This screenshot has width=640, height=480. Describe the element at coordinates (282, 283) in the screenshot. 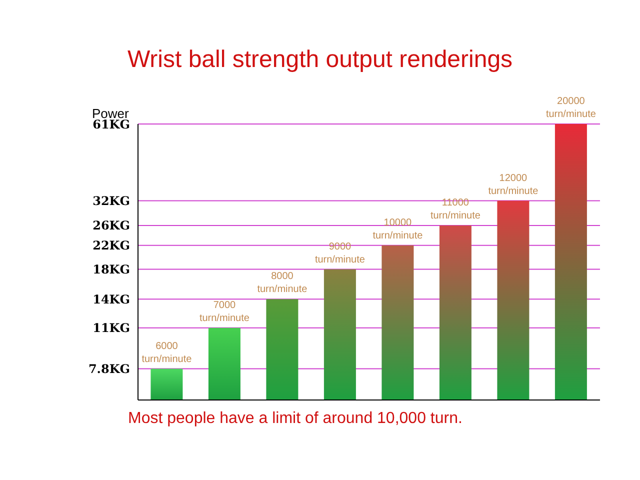

I see `annotation: 8000 turn/minute` at that location.